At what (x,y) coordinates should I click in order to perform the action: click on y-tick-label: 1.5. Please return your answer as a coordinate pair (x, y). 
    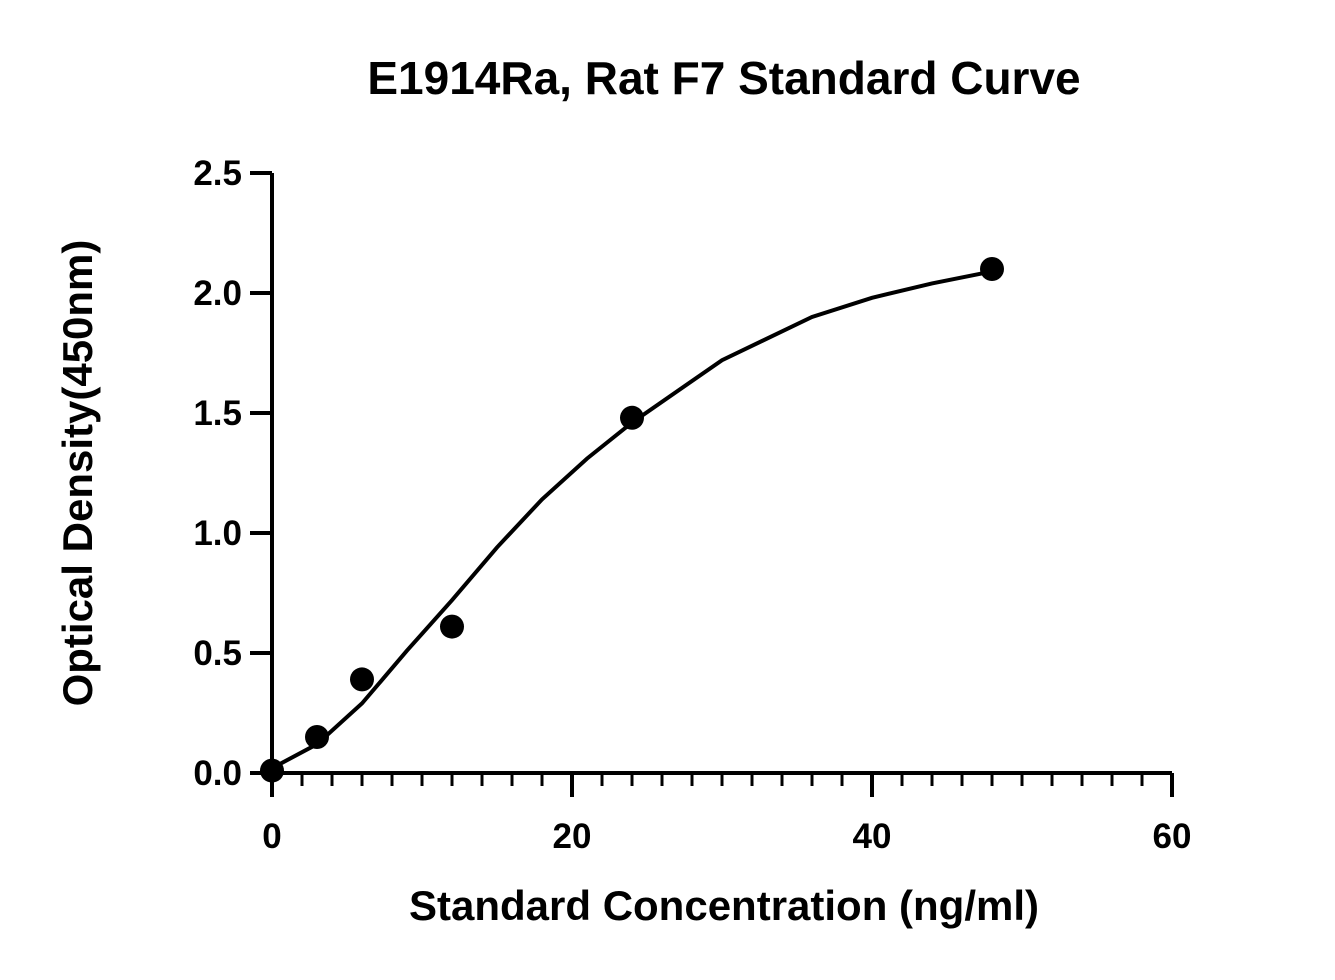
    Looking at the image, I should click on (217, 413).